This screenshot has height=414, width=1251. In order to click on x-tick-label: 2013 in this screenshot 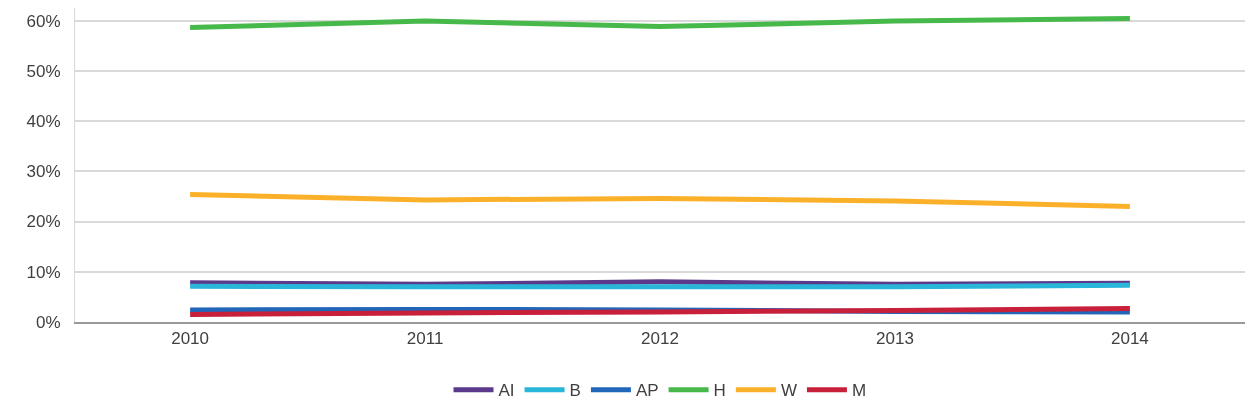, I will do `click(895, 339)`.